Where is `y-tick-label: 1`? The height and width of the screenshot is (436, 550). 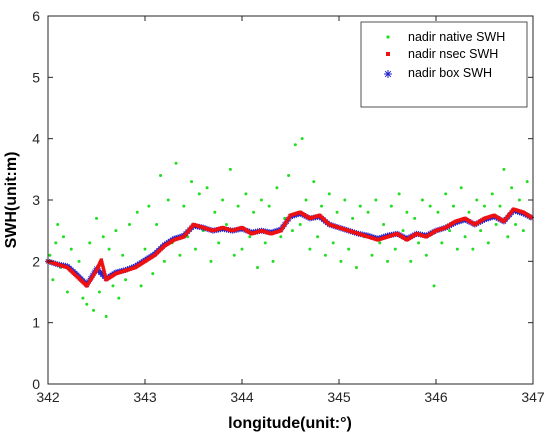
y-tick-label: 1 is located at coordinates (36, 323).